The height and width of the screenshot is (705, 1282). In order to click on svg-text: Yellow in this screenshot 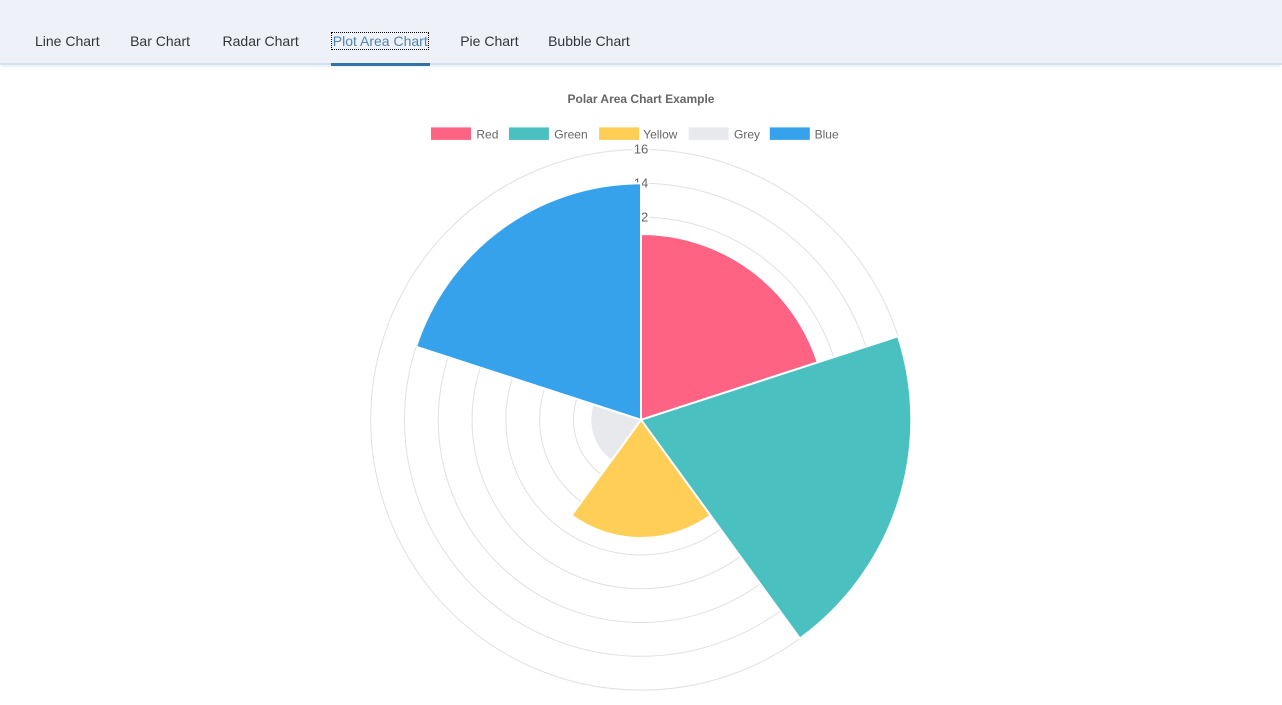, I will do `click(660, 134)`.